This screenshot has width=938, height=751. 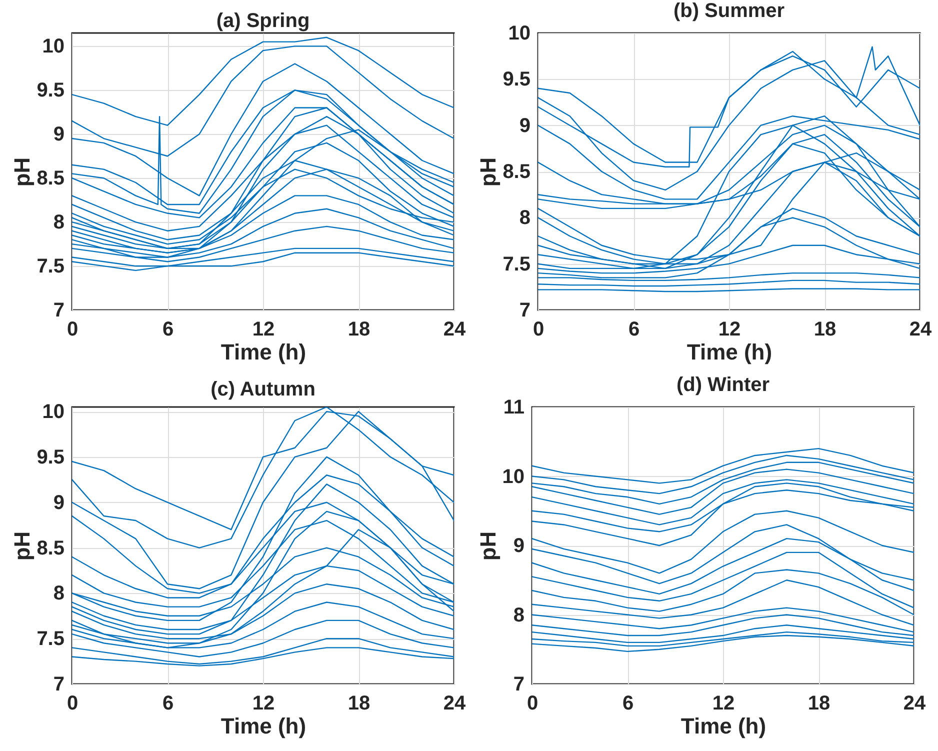 I want to click on chart-title: (b) Summer, so click(x=729, y=11).